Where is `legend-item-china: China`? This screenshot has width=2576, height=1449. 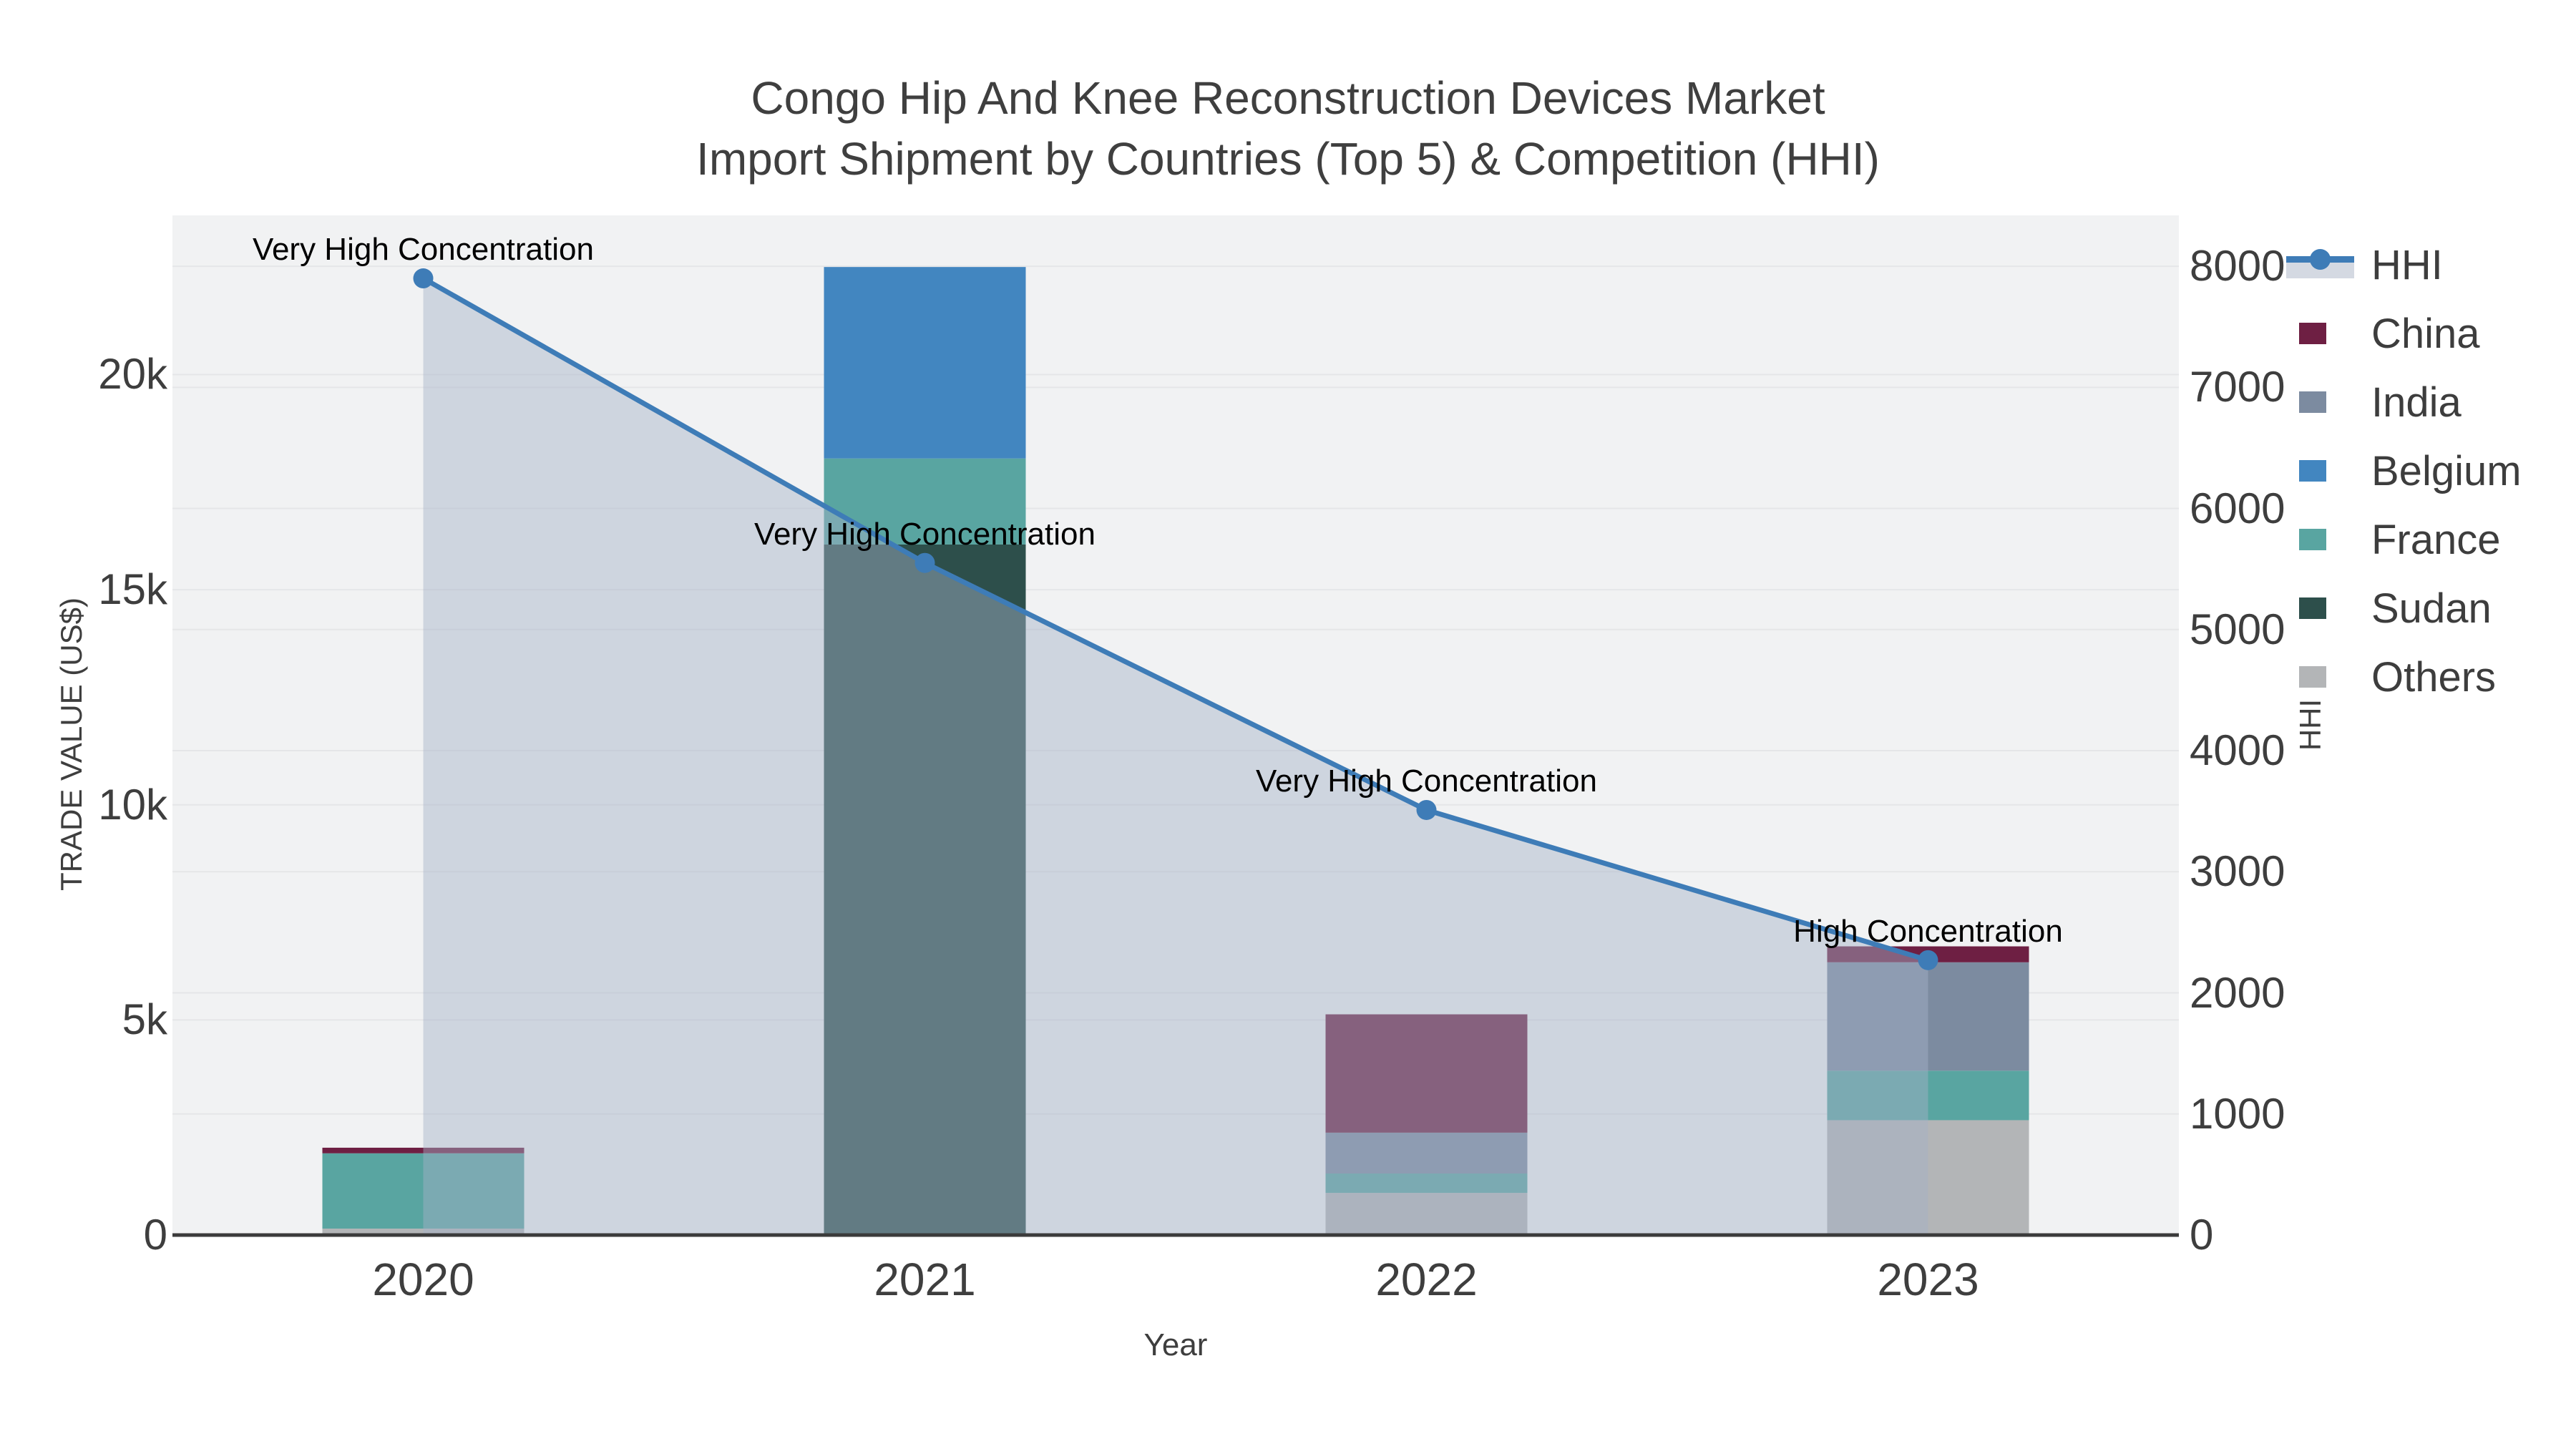
legend-item-china: China is located at coordinates (2404, 333).